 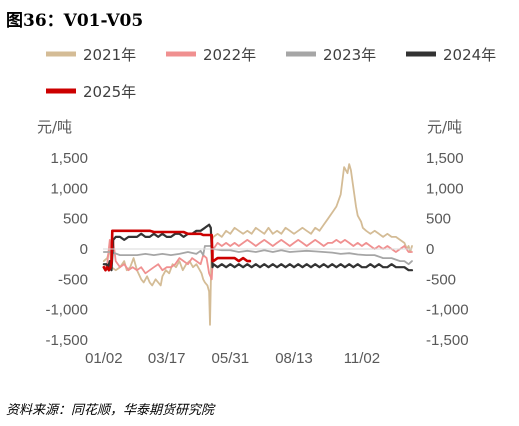 I want to click on left-y-tick-label: 500, so click(x=75, y=219).